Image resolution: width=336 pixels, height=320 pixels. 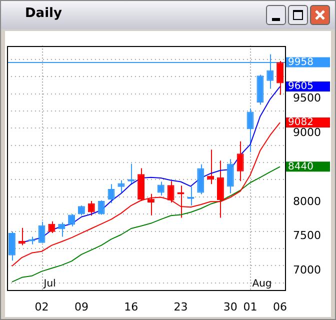 What do you see at coordinates (41, 307) in the screenshot?
I see `x-tick-label: 02` at bounding box center [41, 307].